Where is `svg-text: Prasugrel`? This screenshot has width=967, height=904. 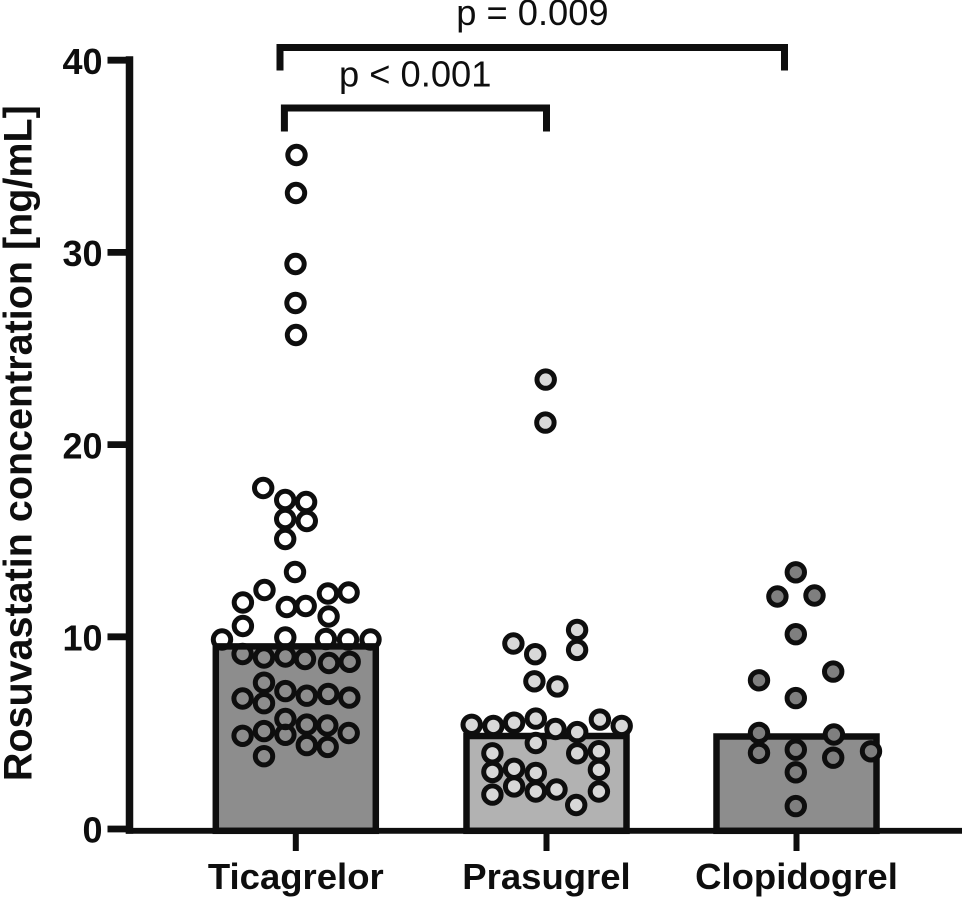 svg-text: Prasugrel is located at coordinates (546, 876).